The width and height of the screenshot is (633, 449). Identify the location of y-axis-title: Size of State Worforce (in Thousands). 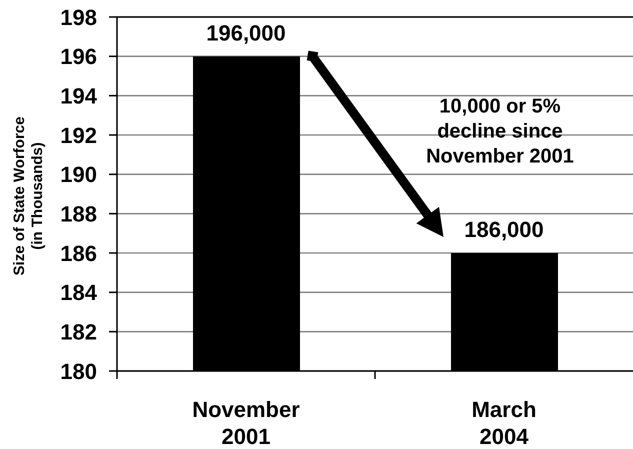
(28, 196).